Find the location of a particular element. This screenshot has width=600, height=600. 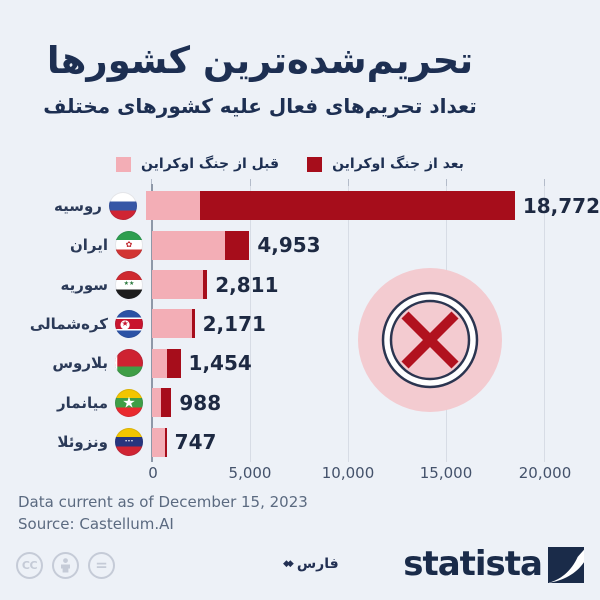

chart-row: روسیه 18,772 is located at coordinates (300, 205).